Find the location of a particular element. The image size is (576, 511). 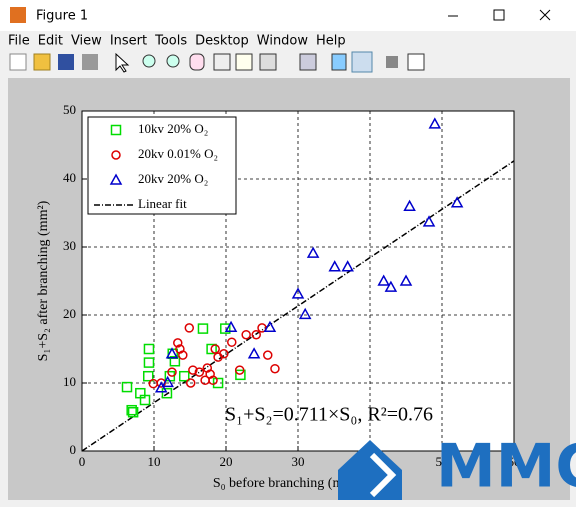

legend-label: 20kv 20% O₂ is located at coordinates (173, 178).